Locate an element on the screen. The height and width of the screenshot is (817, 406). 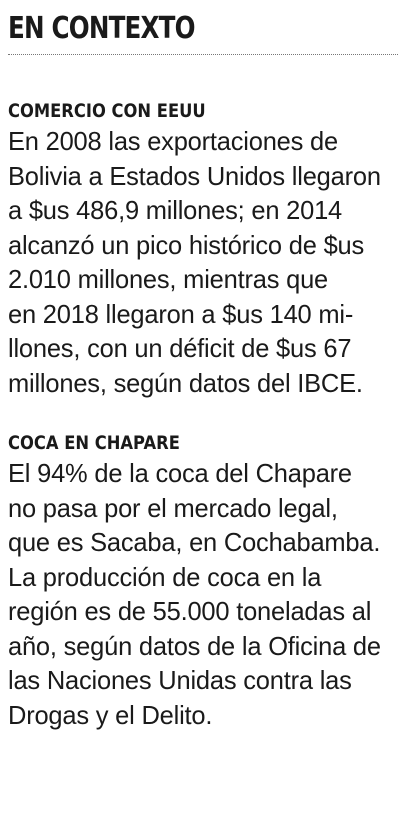
body-line: región es de 55.000 toneladas al is located at coordinates (190, 612).